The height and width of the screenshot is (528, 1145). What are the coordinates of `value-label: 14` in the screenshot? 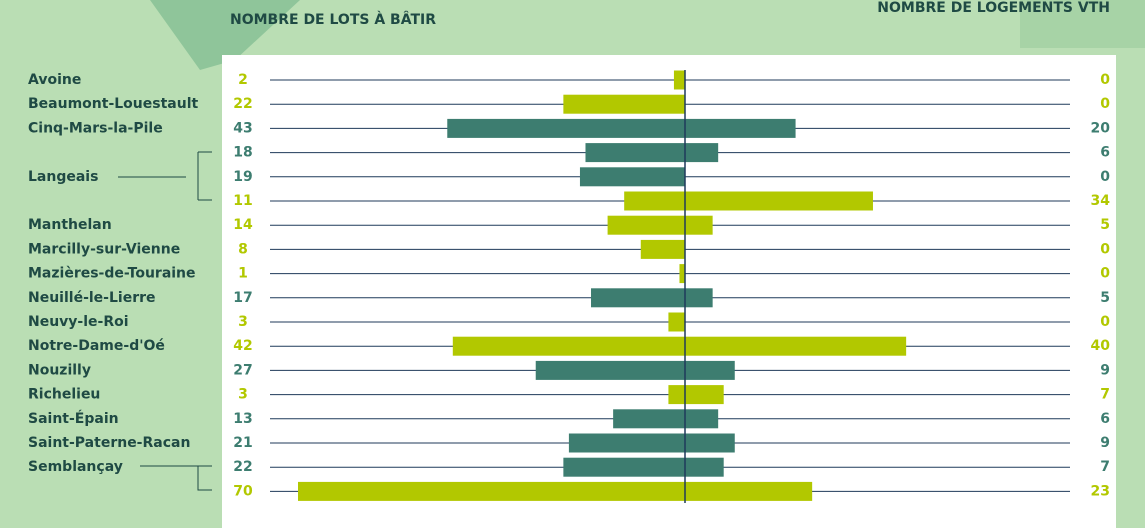 It's located at (243, 225).